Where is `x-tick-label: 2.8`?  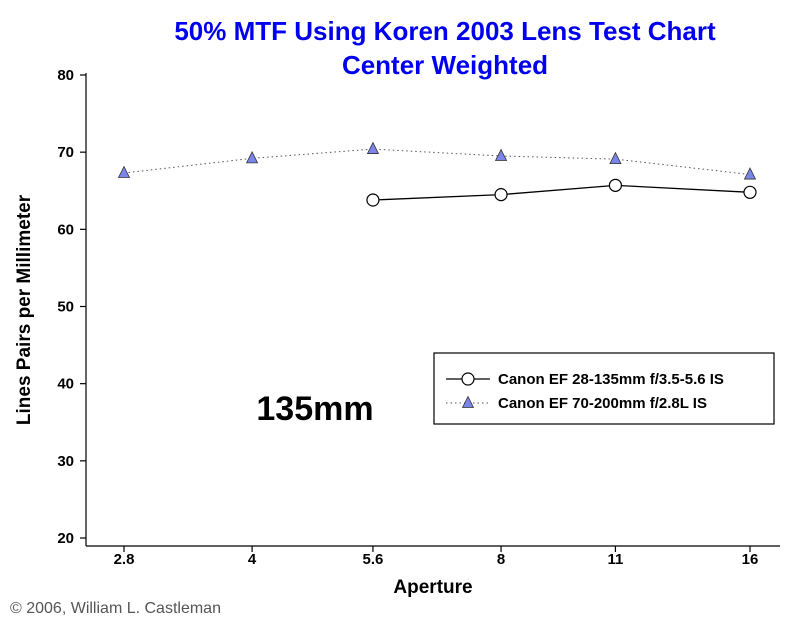
x-tick-label: 2.8 is located at coordinates (124, 559).